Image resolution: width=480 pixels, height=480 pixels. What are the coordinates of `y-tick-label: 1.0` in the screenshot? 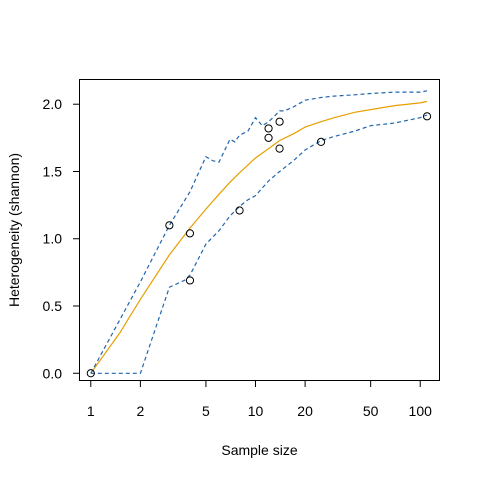 It's located at (53, 239).